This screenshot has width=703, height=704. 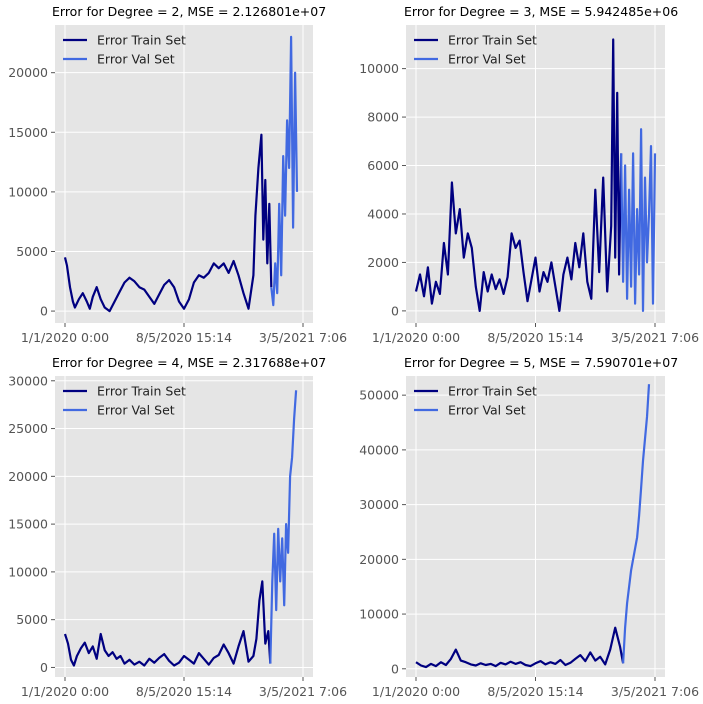 What do you see at coordinates (383, 262) in the screenshot?
I see `y-tick-label: 2000` at bounding box center [383, 262].